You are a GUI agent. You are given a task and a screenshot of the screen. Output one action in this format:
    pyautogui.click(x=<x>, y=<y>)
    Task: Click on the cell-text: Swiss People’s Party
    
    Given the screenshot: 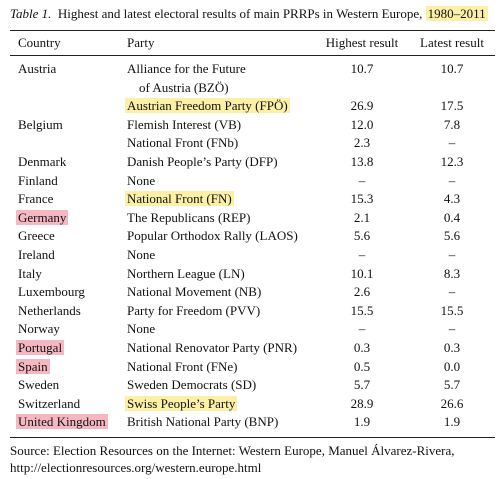 What is the action you would take?
    pyautogui.click(x=181, y=403)
    